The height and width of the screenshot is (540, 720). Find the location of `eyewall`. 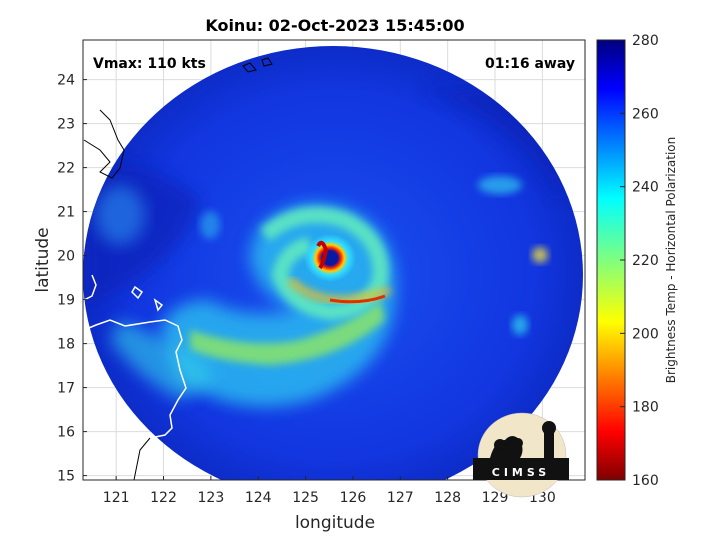

eyewall is located at coordinates (330, 258).